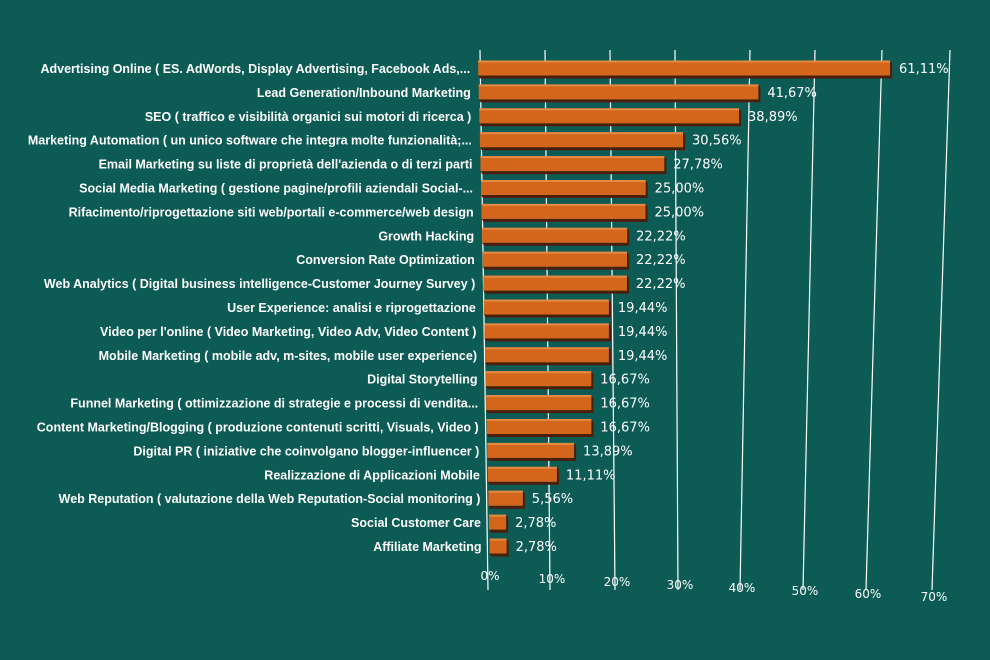  Describe the element at coordinates (385, 260) in the screenshot. I see `category-label: Conversion Rate Optimization` at that location.